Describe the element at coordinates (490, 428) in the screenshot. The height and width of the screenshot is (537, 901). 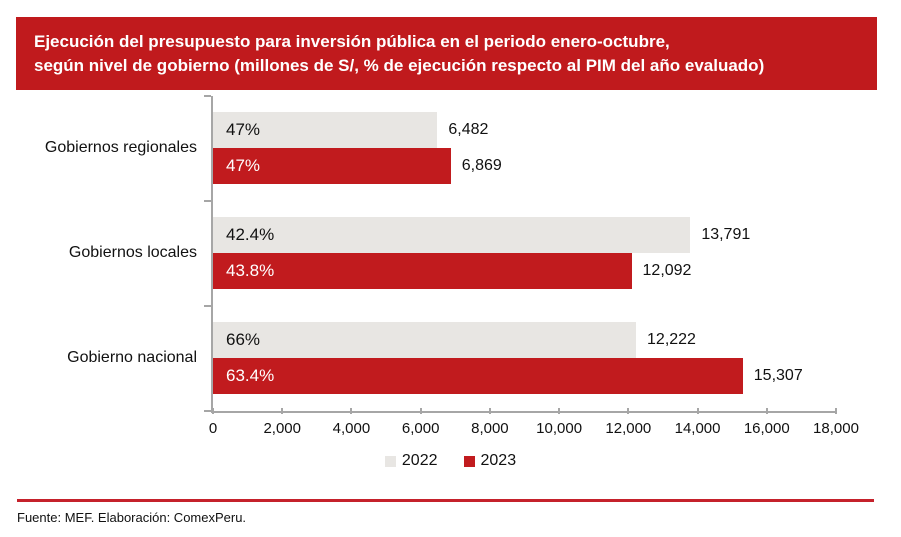
I see `x-axis-label-8000: 8,000` at that location.